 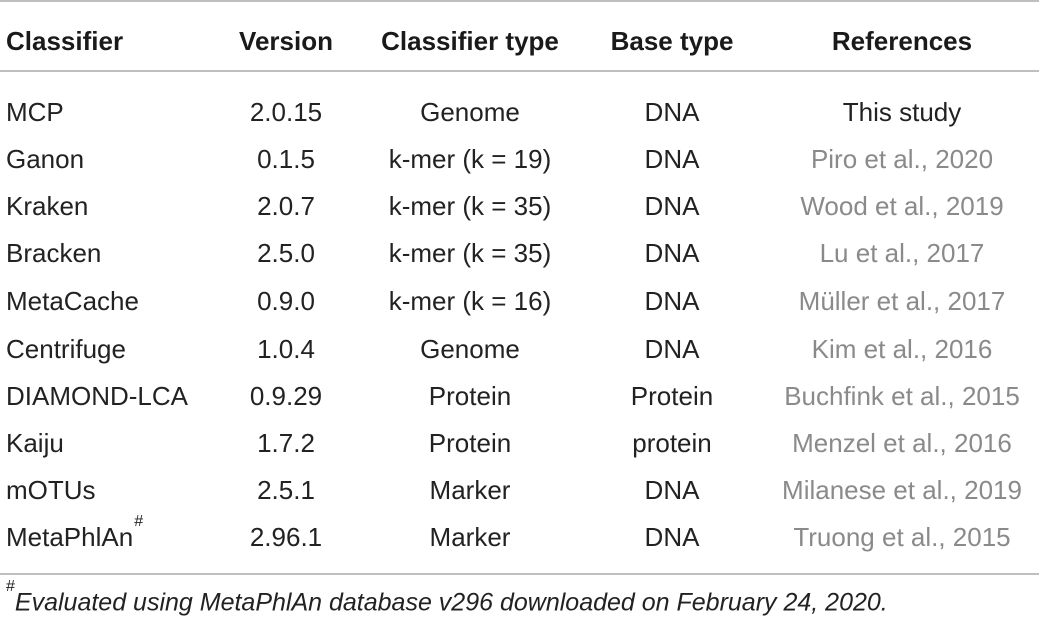 I want to click on classifier-name: MetaPhlAn#, so click(x=75, y=536).